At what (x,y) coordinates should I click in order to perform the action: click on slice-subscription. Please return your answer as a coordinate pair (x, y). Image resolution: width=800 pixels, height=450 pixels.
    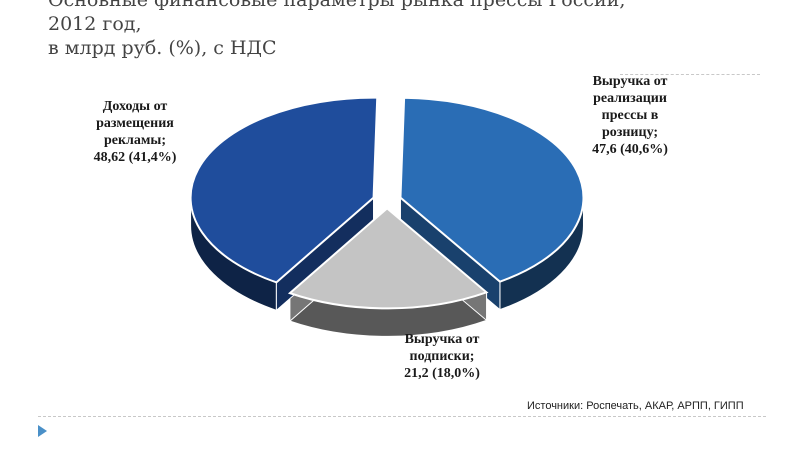
    Looking at the image, I should click on (388, 258).